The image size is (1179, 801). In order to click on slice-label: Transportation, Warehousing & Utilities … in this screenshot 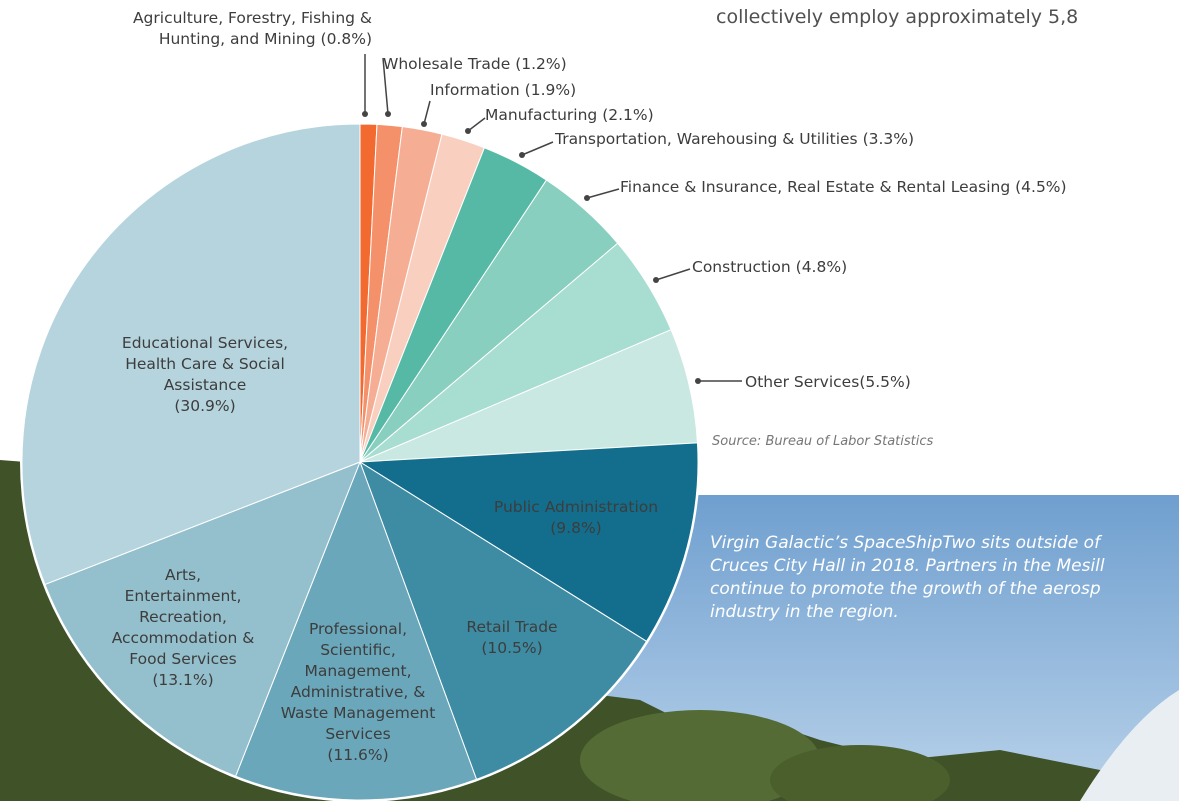, I will do `click(734, 139)`.